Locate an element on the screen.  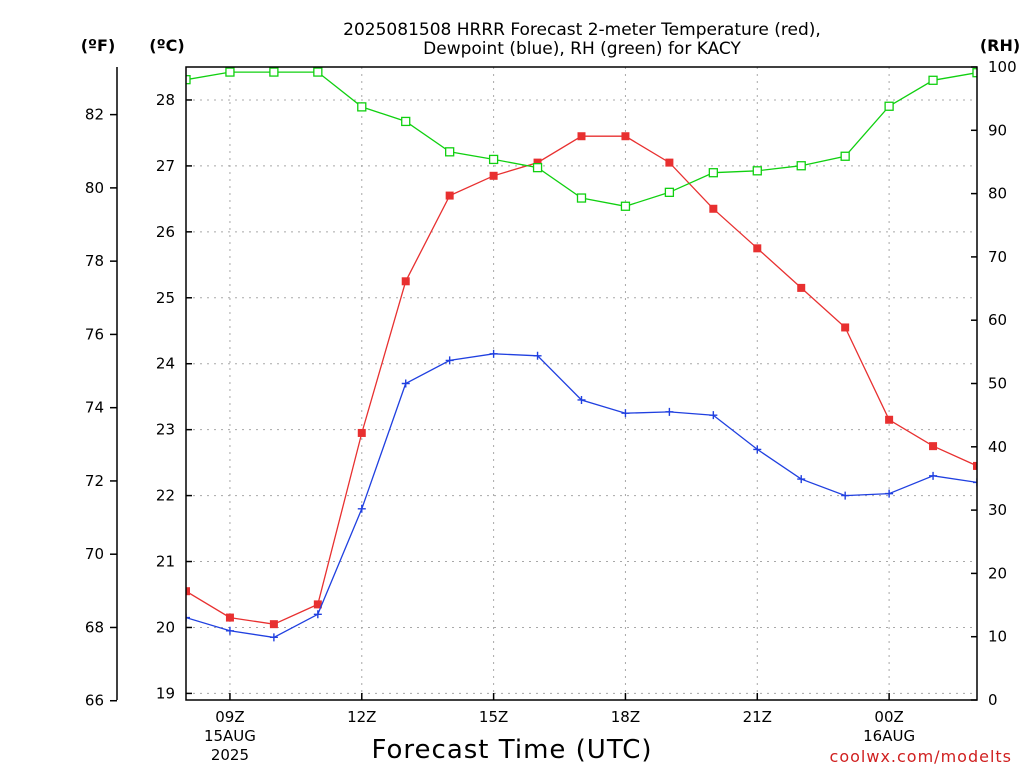
rh-tick-label: 10 is located at coordinates (997, 637).